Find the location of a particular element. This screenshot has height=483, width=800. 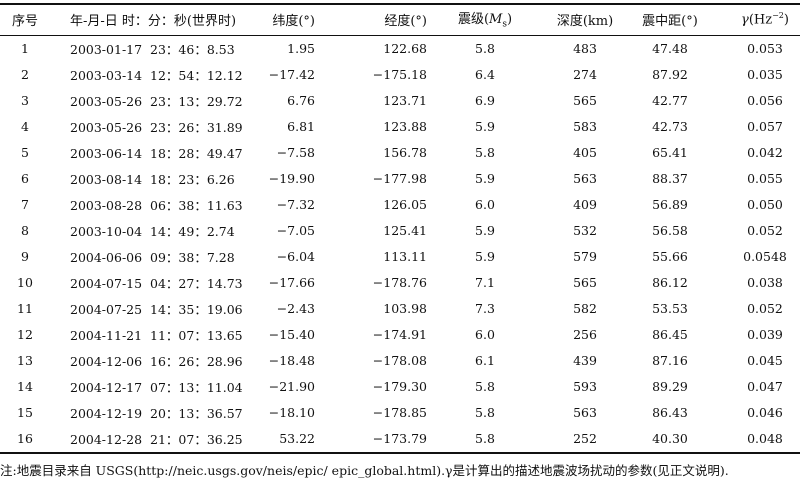

cell-datetime: 2003-06-14 18：28：49.47 is located at coordinates (156, 153).